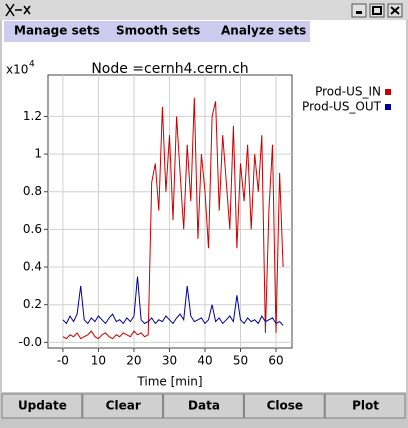 Image resolution: width=408 pixels, height=428 pixels. Describe the element at coordinates (30, 342) in the screenshot. I see `y-tick-label: -0.0` at that location.